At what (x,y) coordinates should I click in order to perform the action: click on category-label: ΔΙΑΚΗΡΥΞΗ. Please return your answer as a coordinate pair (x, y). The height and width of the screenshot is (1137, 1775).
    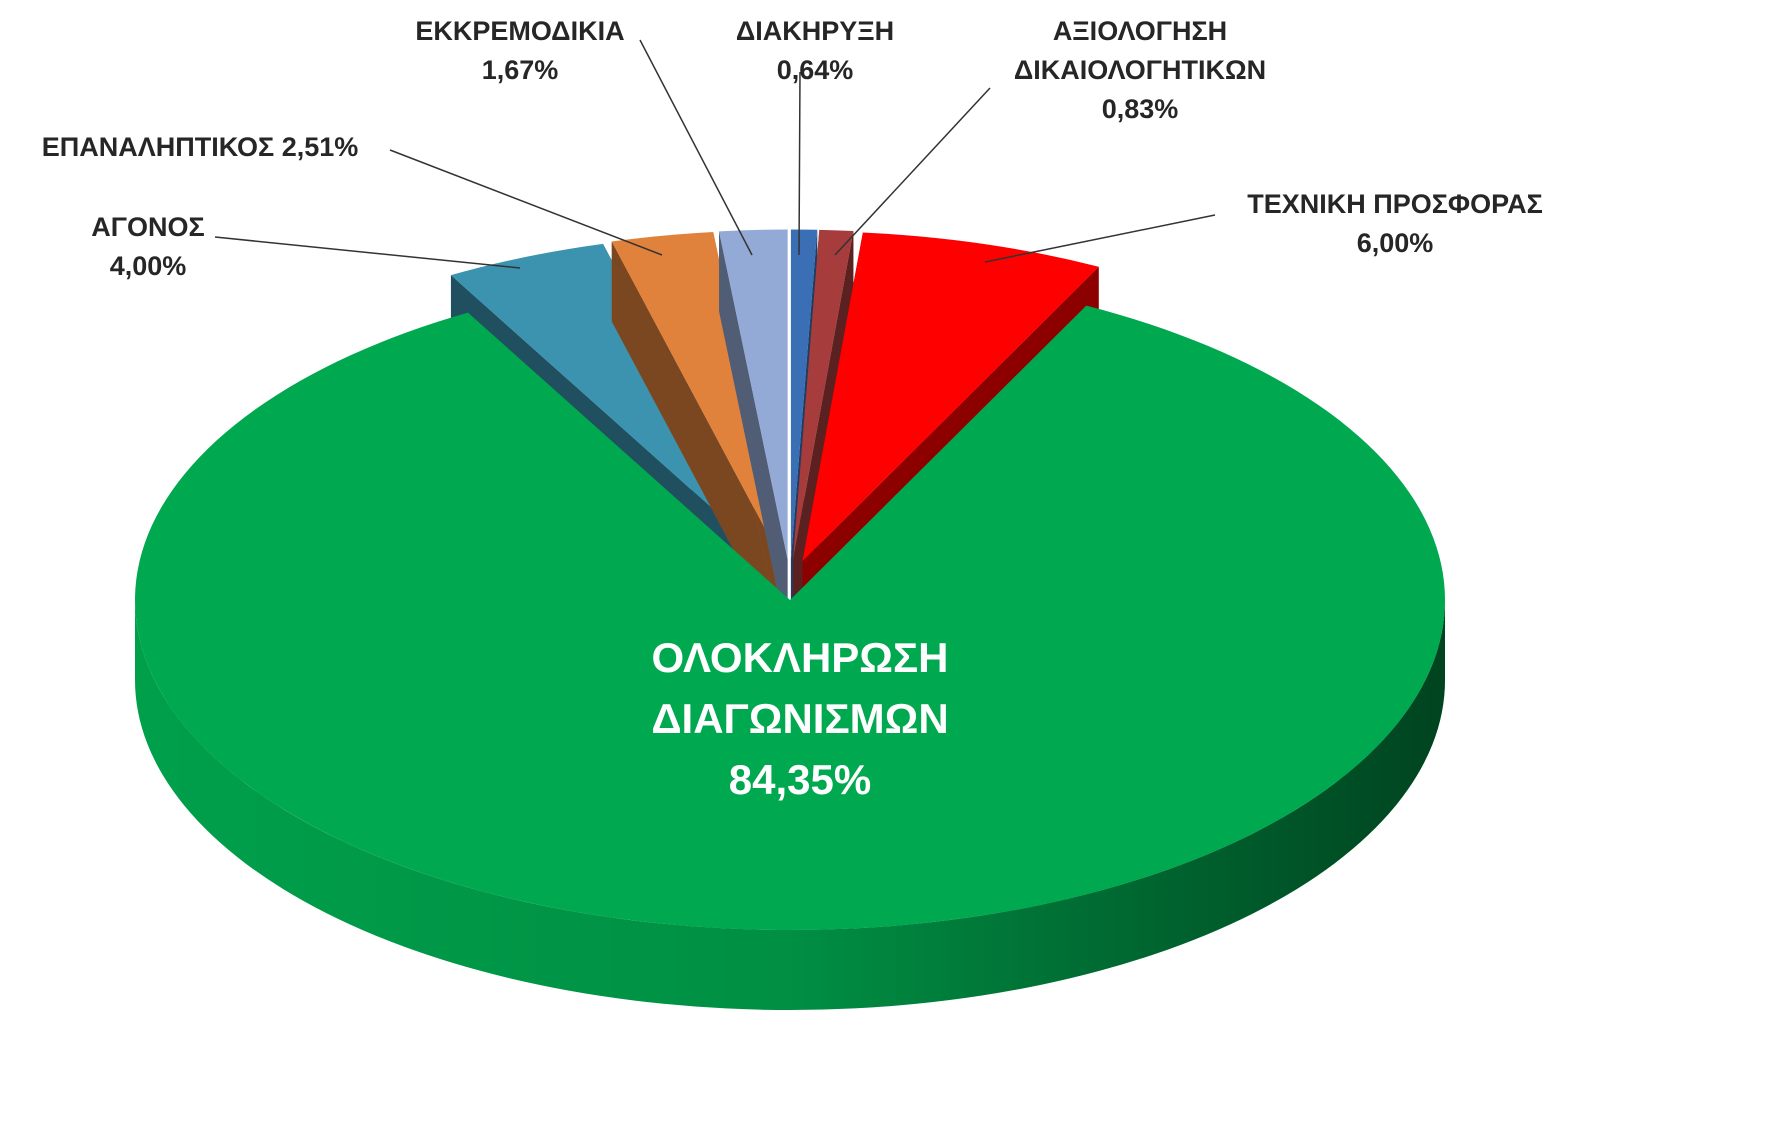
    Looking at the image, I should click on (815, 31).